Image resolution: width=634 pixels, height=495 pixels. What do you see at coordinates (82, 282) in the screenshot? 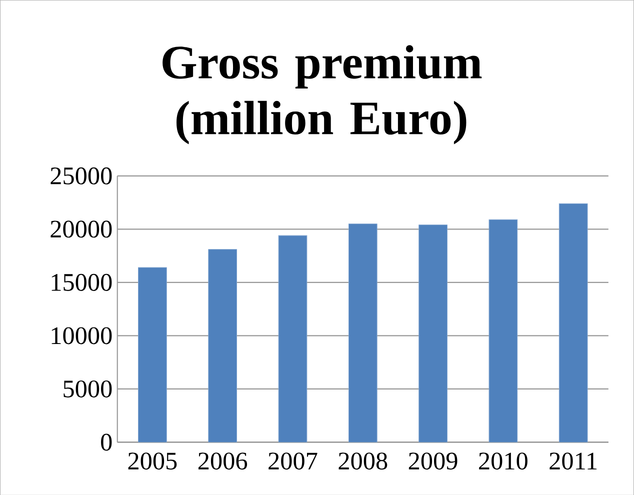
I see `y-tick-label: 15000` at bounding box center [82, 282].